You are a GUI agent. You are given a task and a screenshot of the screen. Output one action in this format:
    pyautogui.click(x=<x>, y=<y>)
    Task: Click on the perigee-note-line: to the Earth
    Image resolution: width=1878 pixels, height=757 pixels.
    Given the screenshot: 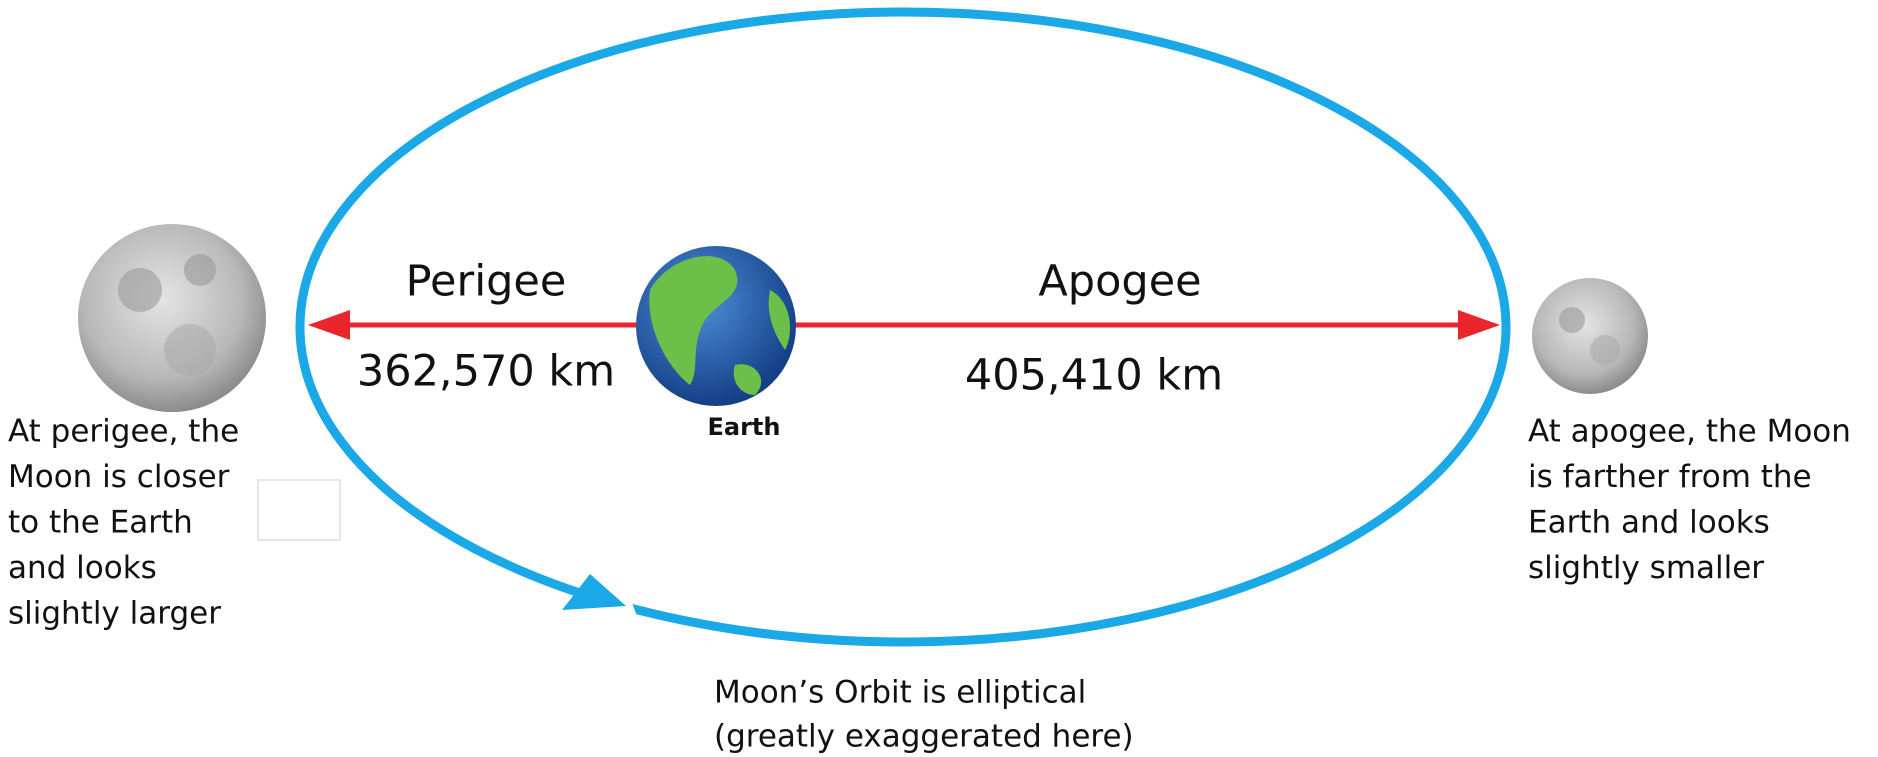 What is the action you would take?
    pyautogui.click(x=100, y=523)
    